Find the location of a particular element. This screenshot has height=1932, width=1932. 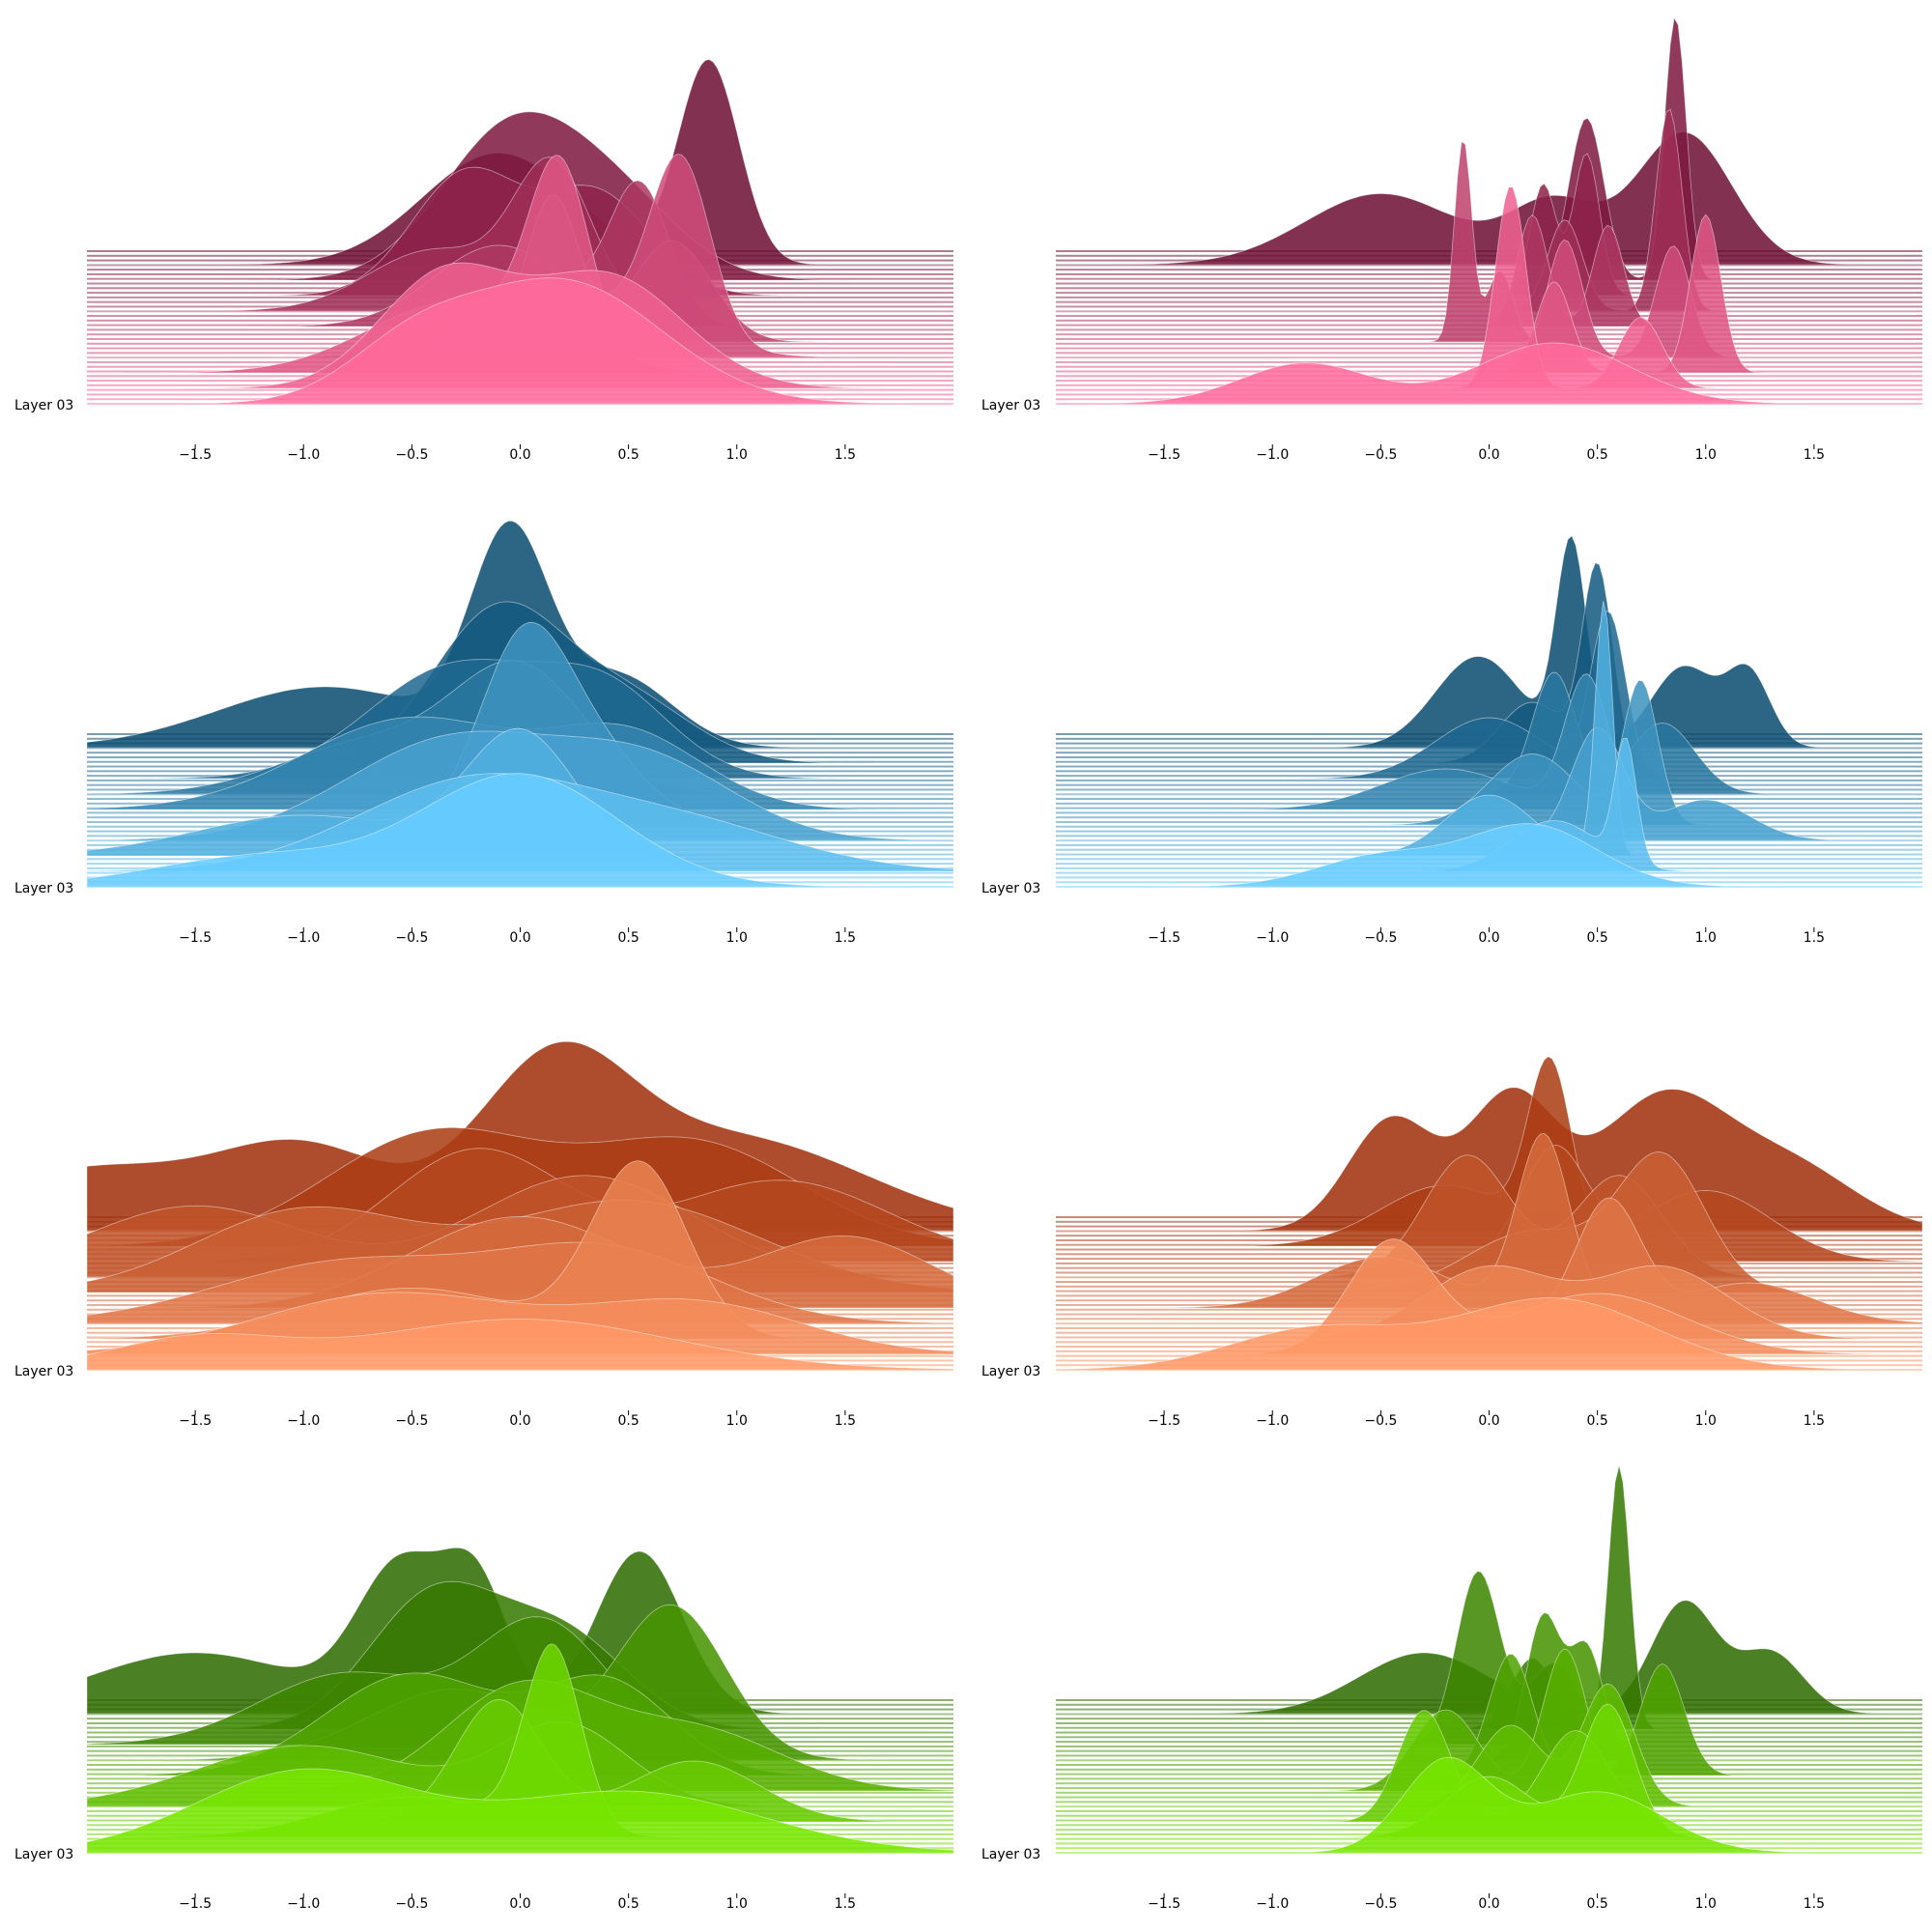

ridgeline-panel-2-2: Layer 03 −1.5 −1.0 −0.5 0.0 0.5 1.0 1.5 is located at coordinates (1451, 740).